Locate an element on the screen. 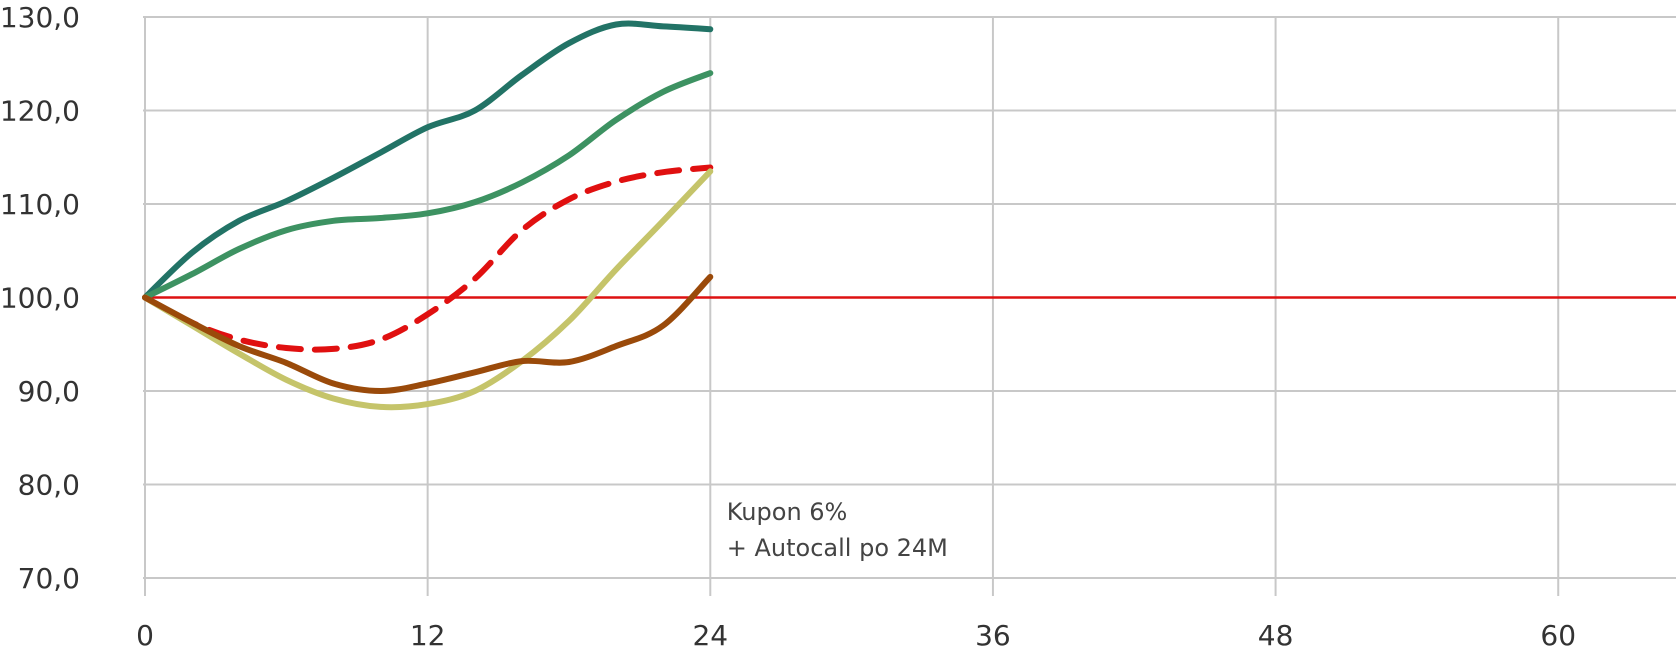 This screenshot has width=1676, height=659. x-tick-label: 24 is located at coordinates (710, 635).